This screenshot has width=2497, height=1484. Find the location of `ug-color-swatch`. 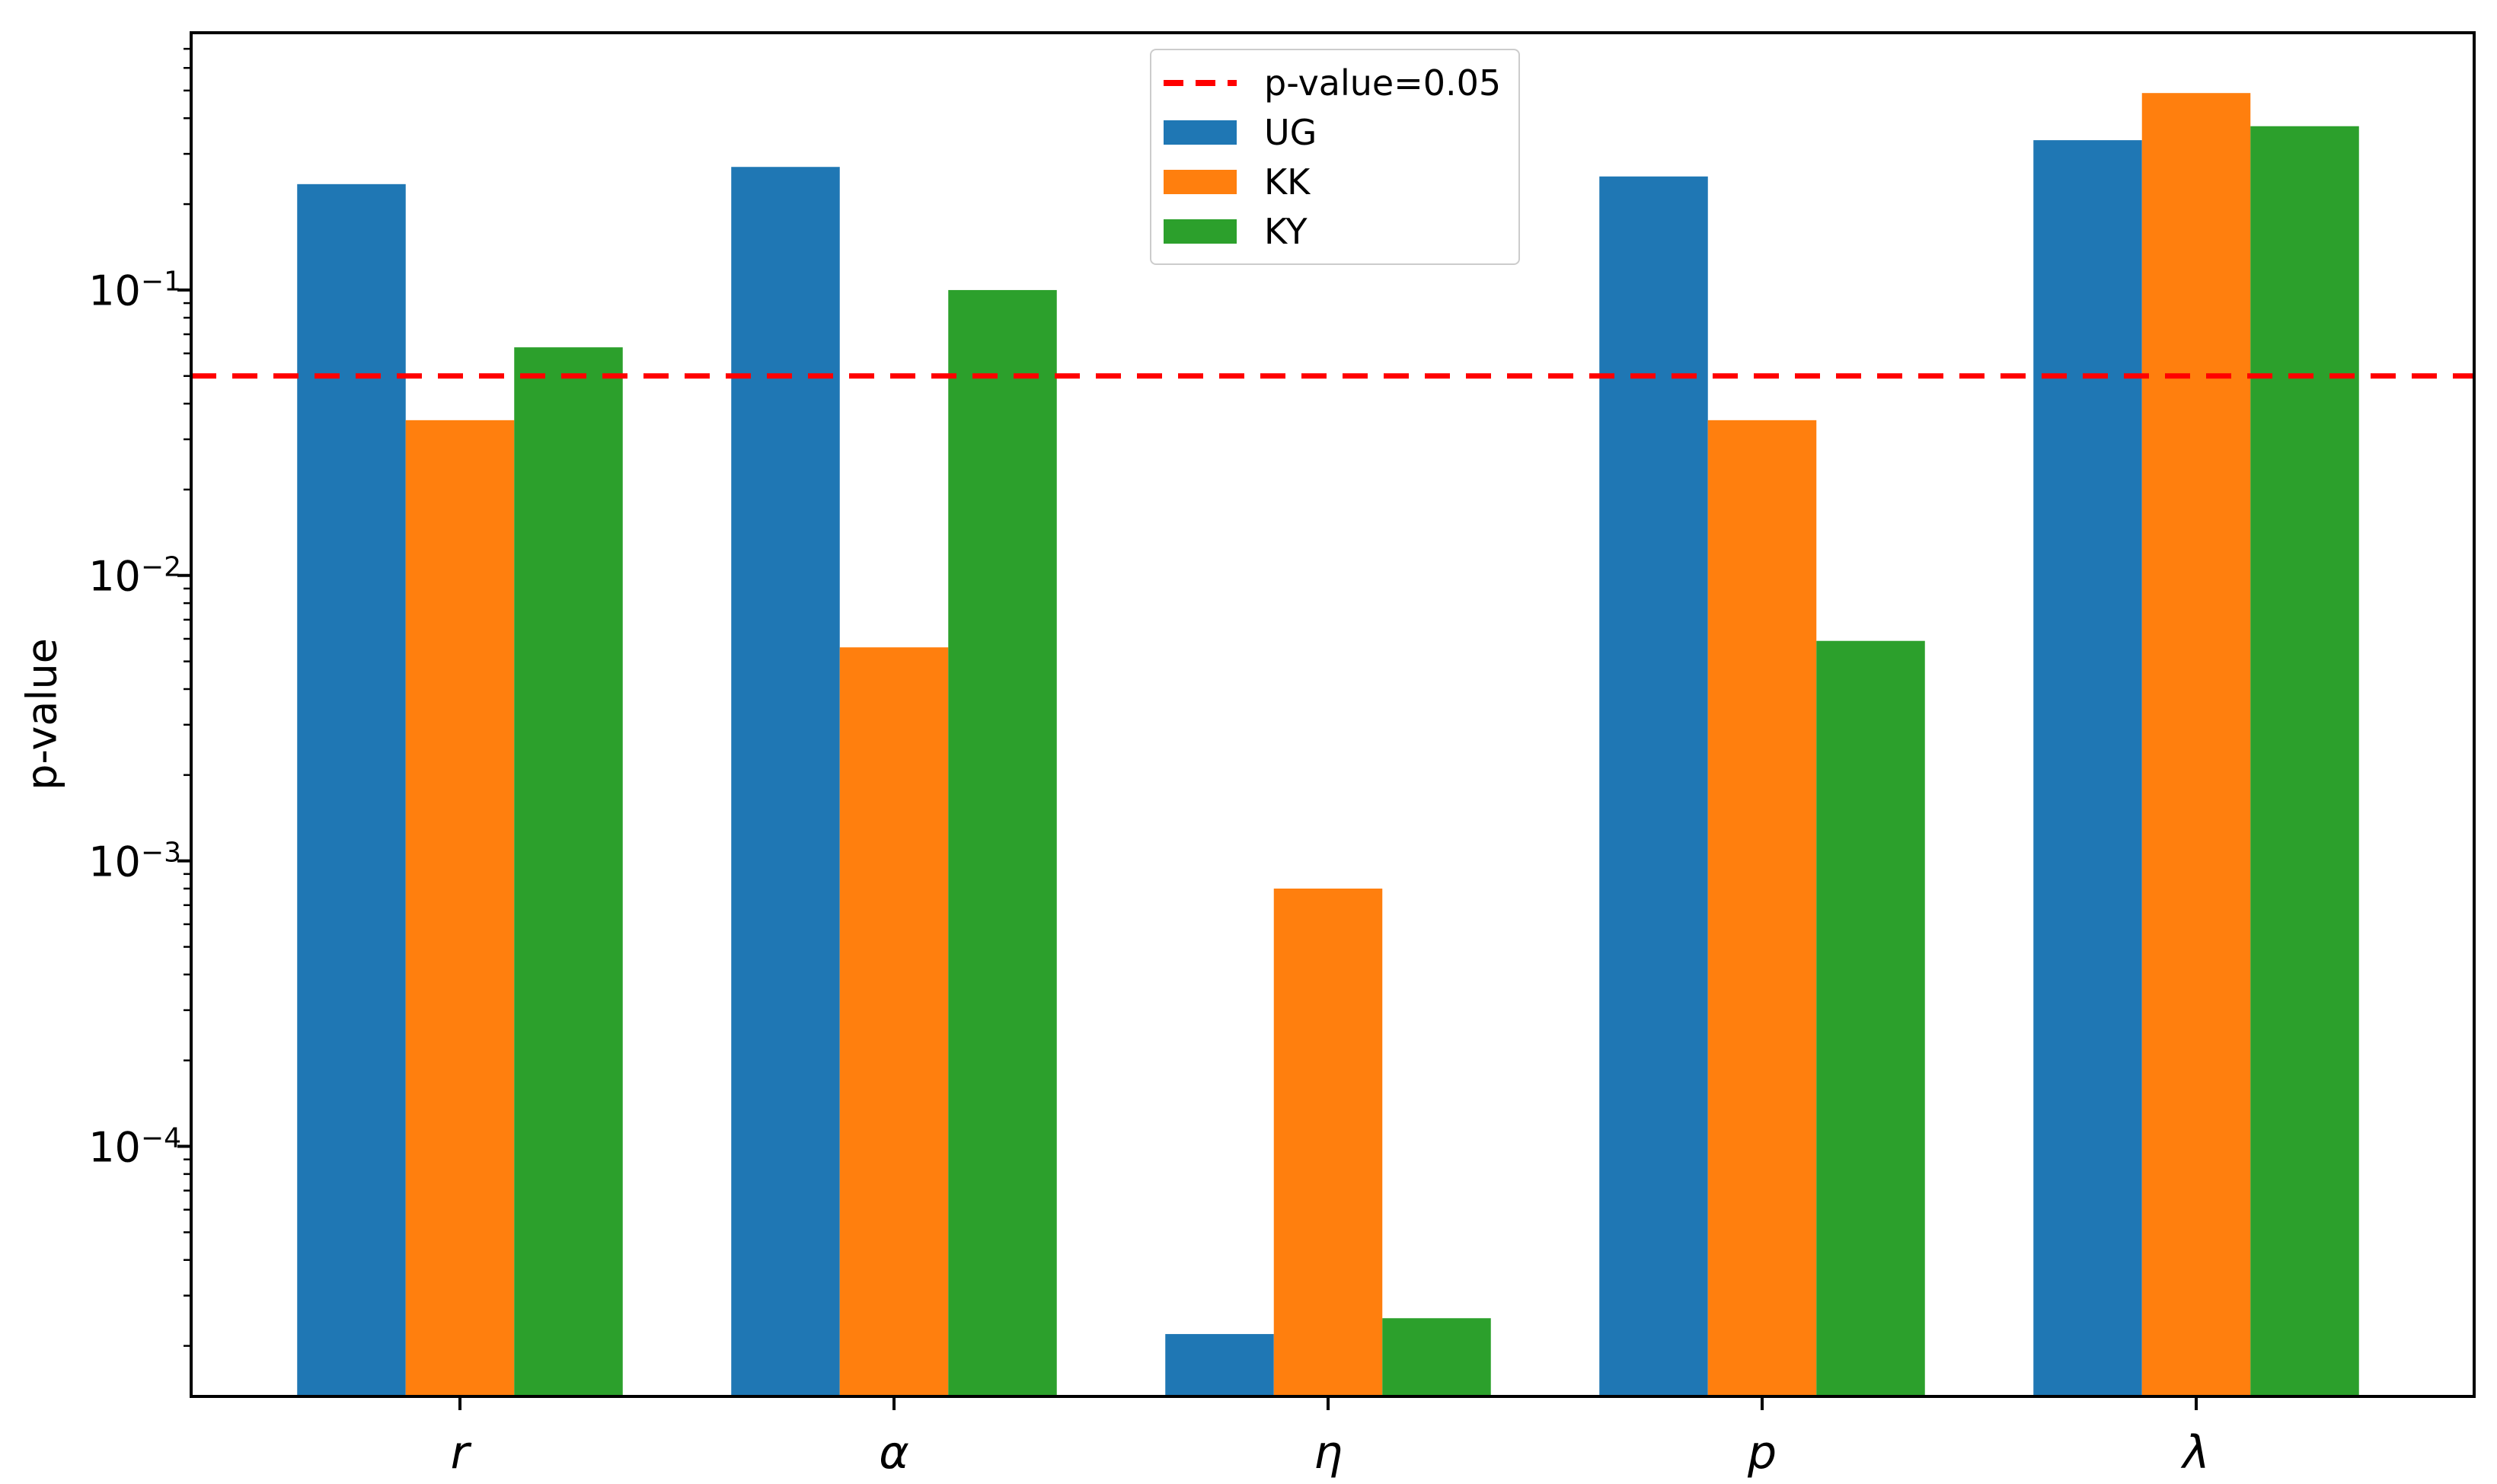

ug-color-swatch is located at coordinates (1200, 132).